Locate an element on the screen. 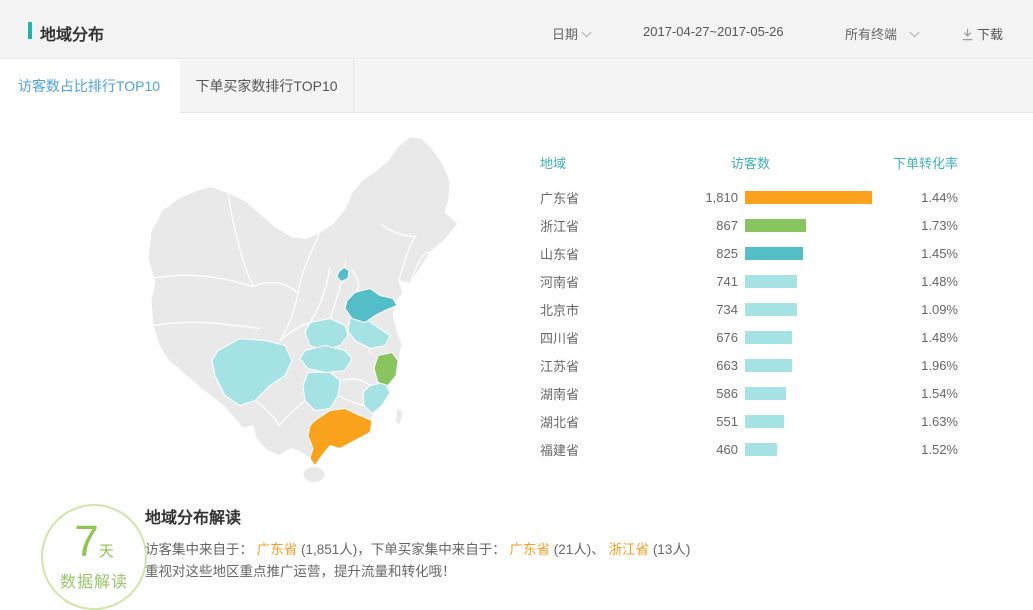  column-header-rate: 下单转化率 is located at coordinates (925, 163).